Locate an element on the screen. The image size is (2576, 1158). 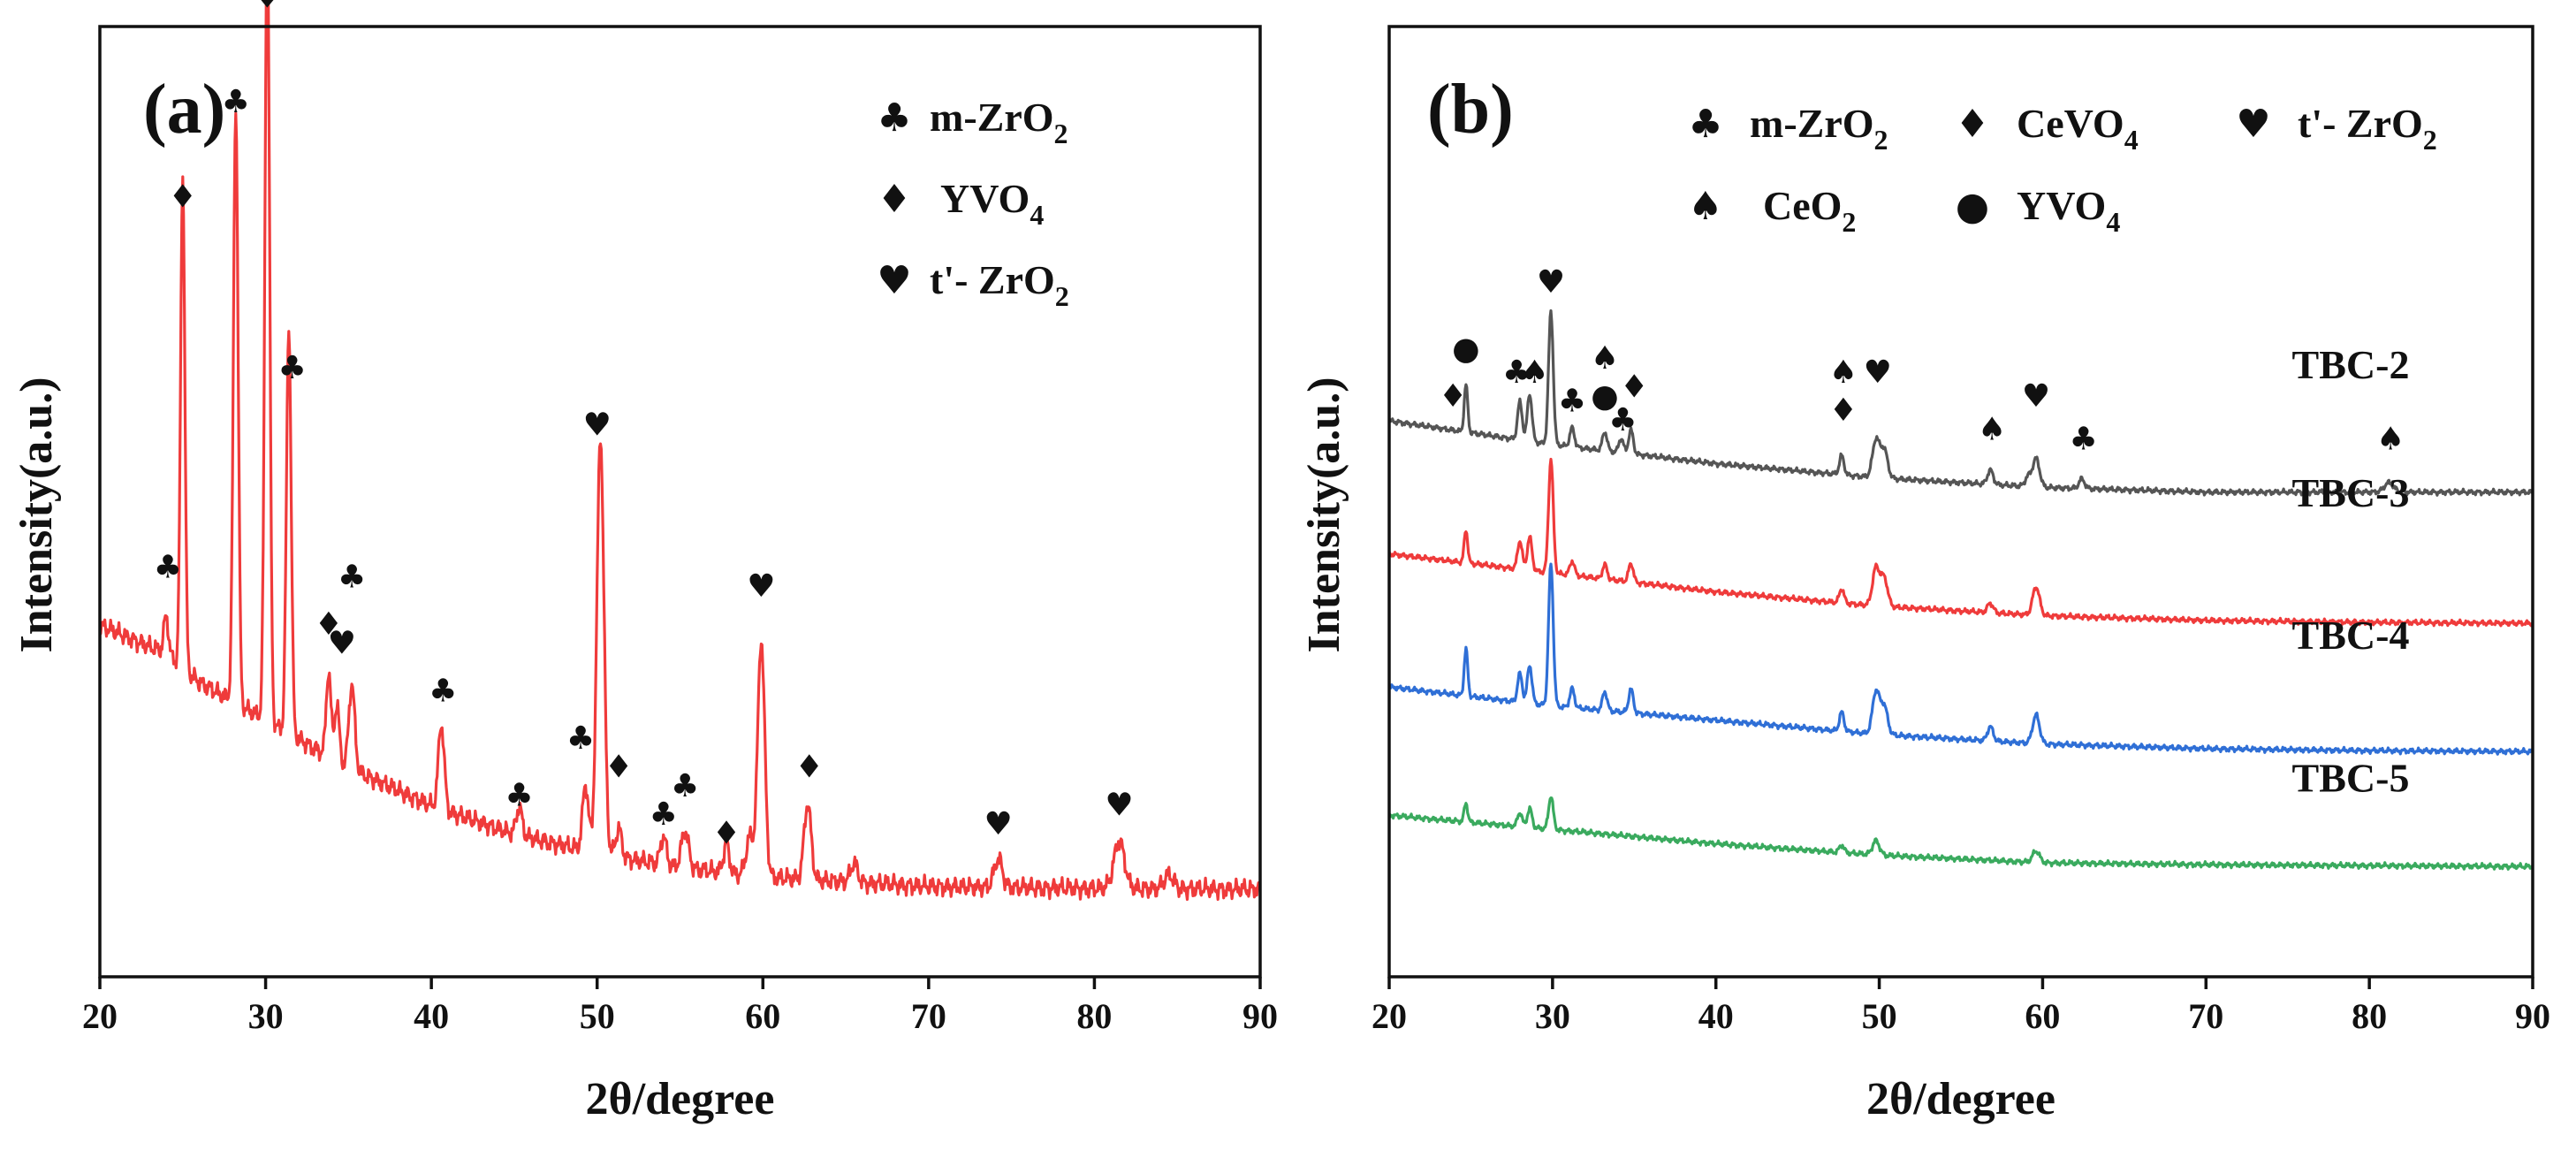
series-label: TBC-3 is located at coordinates (2351, 493).